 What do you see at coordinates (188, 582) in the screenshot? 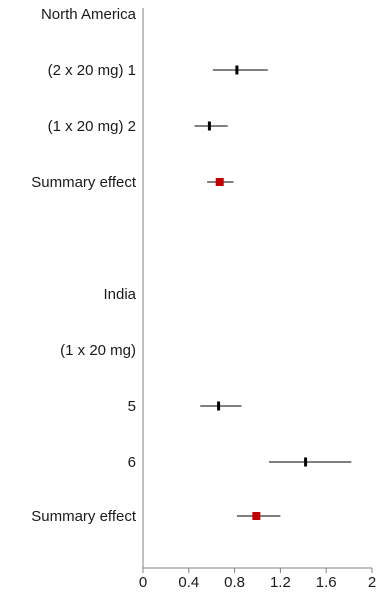
I see `x-tick-label: 0.4` at bounding box center [188, 582].